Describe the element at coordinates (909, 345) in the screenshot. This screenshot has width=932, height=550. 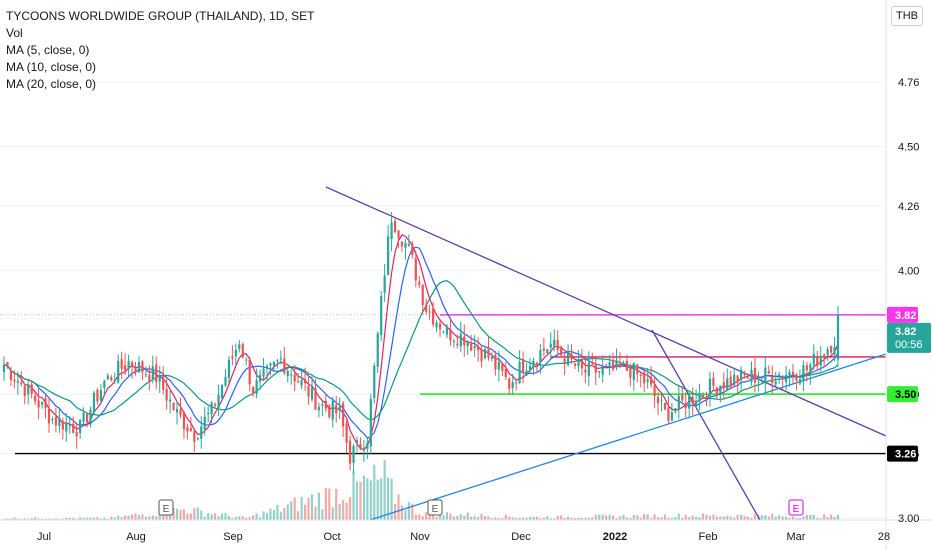
I see `bar-countdown-label: 00:56` at that location.